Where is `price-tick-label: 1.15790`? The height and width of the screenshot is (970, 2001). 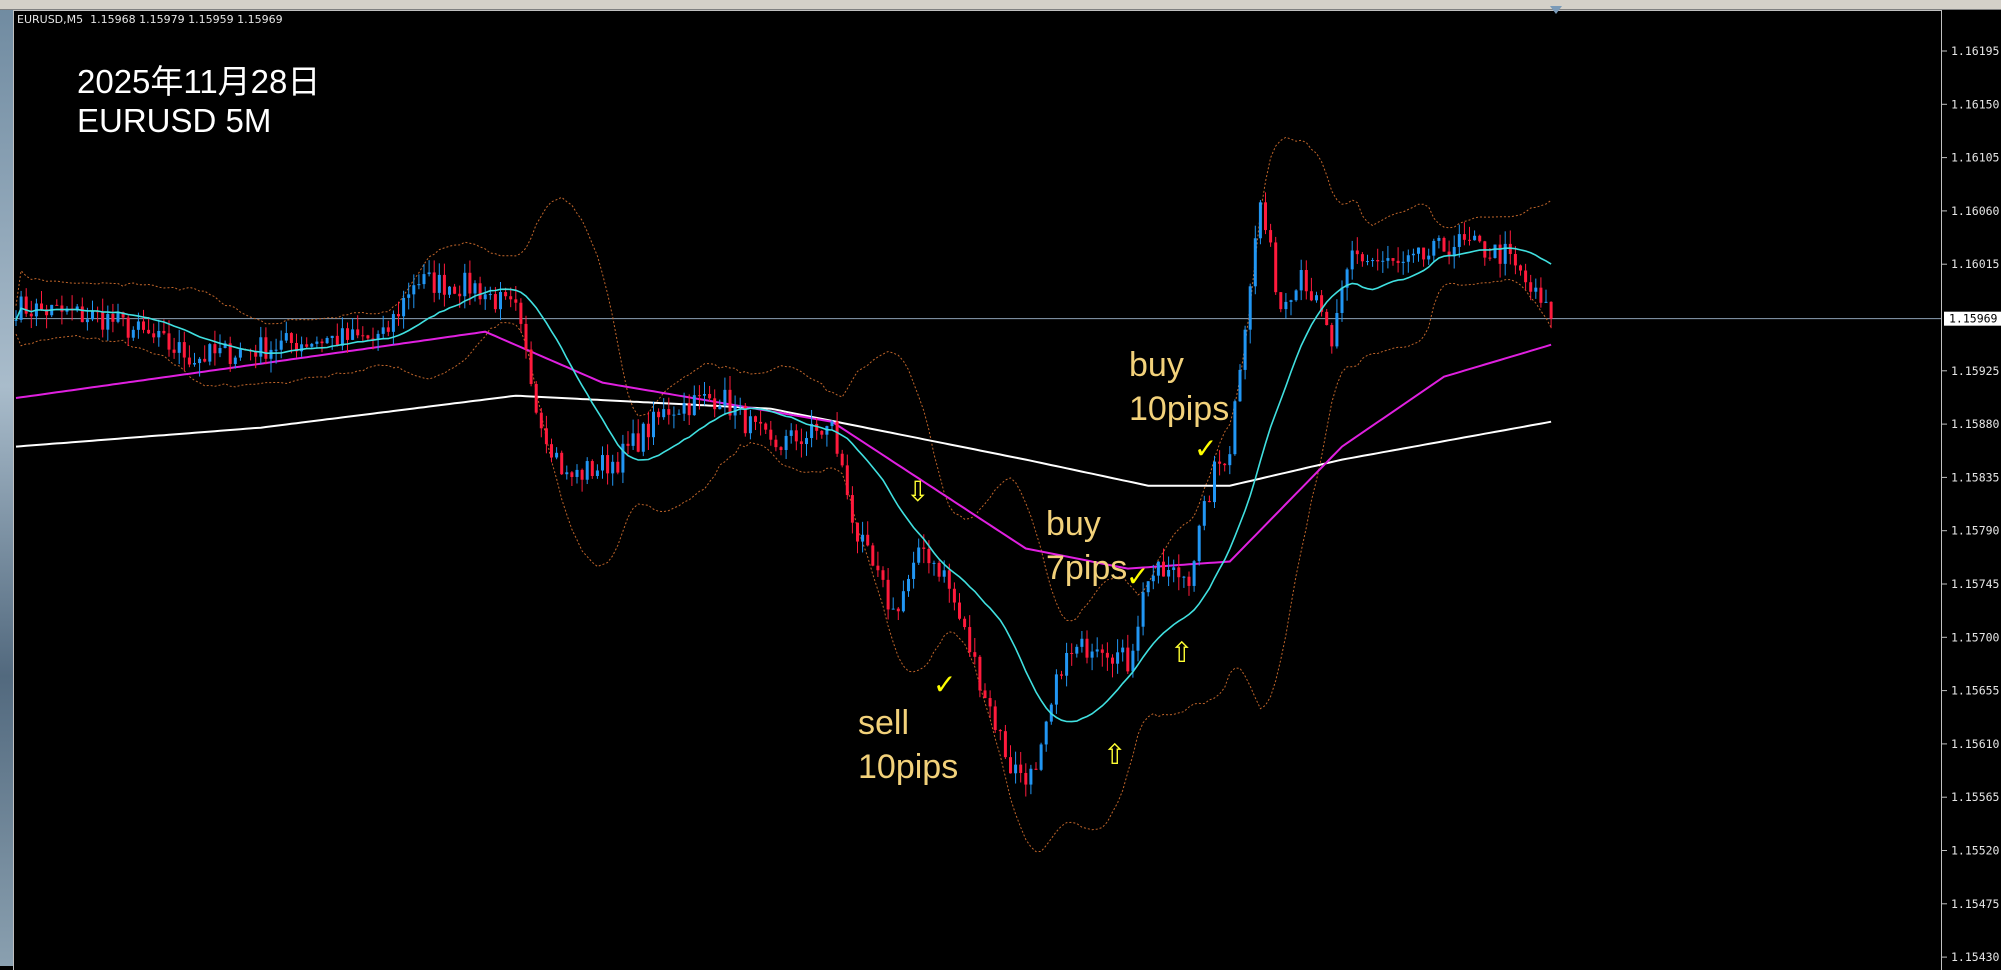 price-tick-label: 1.15790 is located at coordinates (1975, 531).